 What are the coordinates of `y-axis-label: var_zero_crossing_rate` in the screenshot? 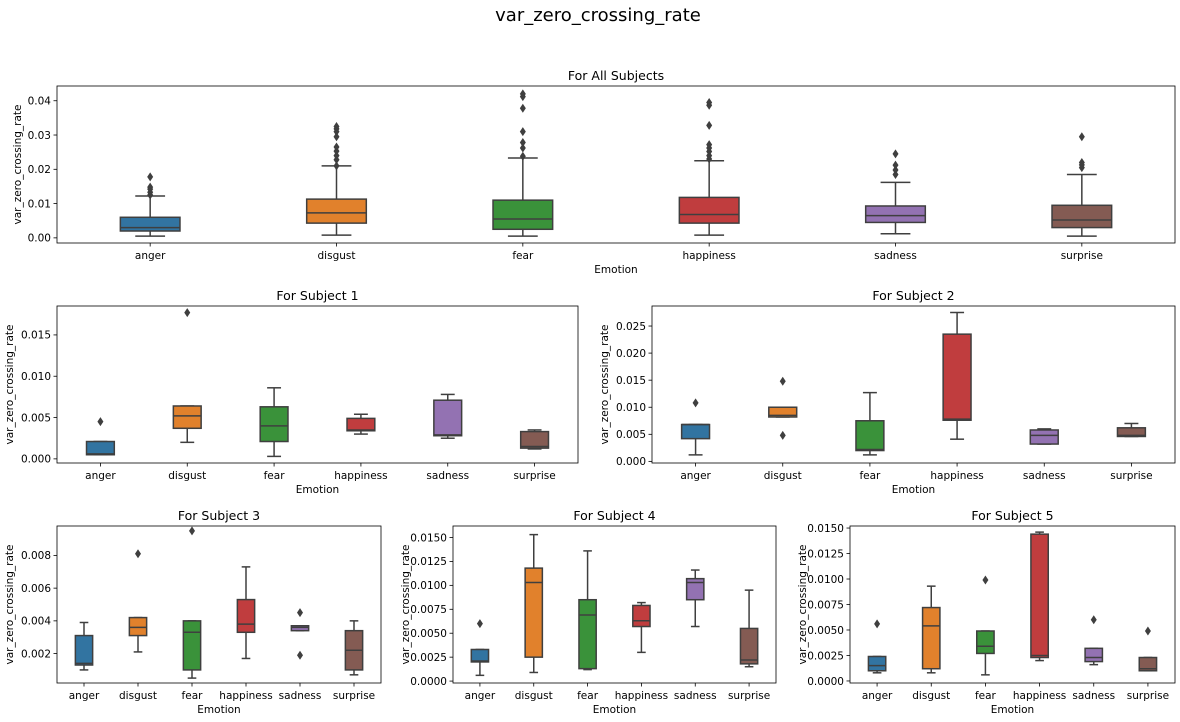 It's located at (10, 605).